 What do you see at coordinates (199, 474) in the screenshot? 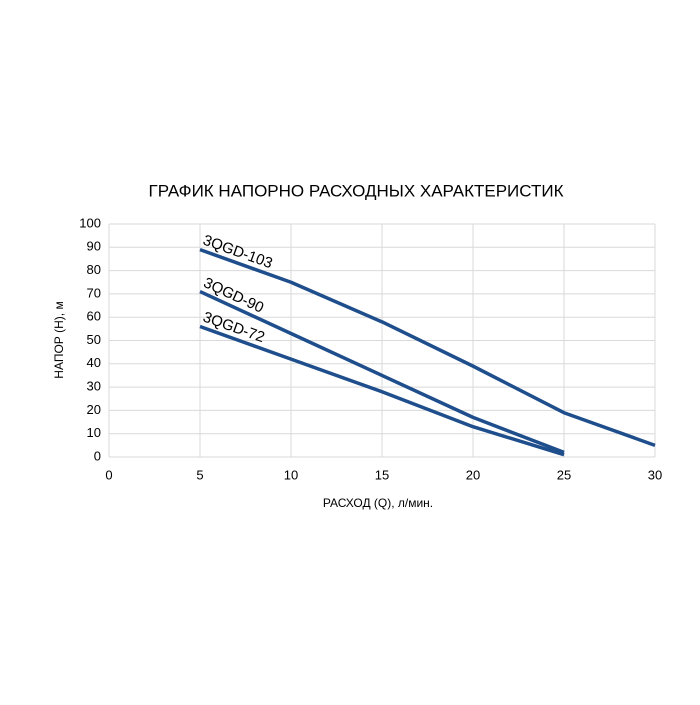
I see `x-tick-label: 5` at bounding box center [199, 474].